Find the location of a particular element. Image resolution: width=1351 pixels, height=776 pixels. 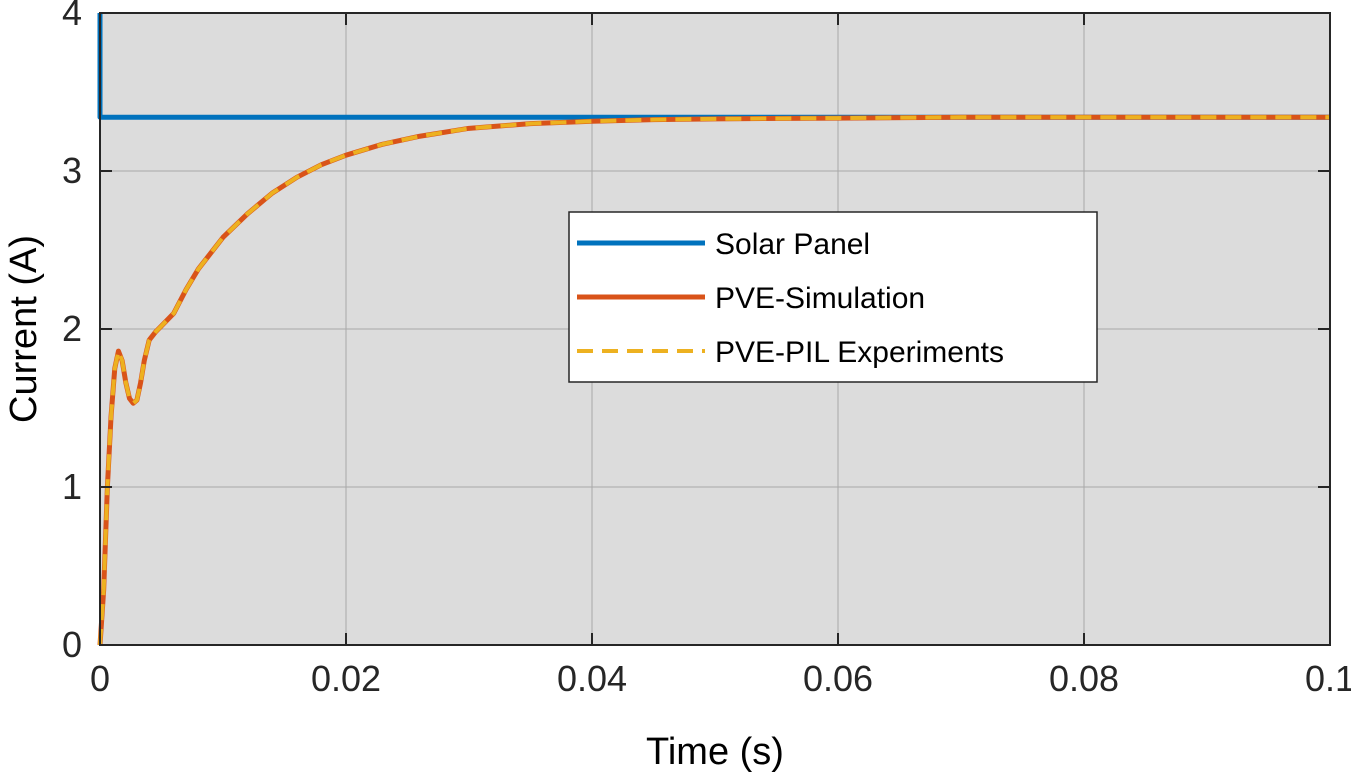

legend-label: Solar Panel is located at coordinates (792, 244).